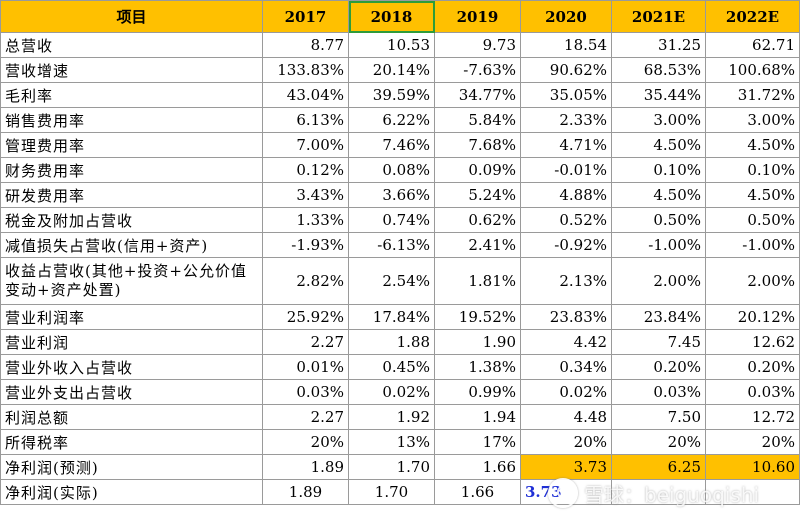 Image resolution: width=800 pixels, height=521 pixels. I want to click on table-cell: 39.59%, so click(391, 95).